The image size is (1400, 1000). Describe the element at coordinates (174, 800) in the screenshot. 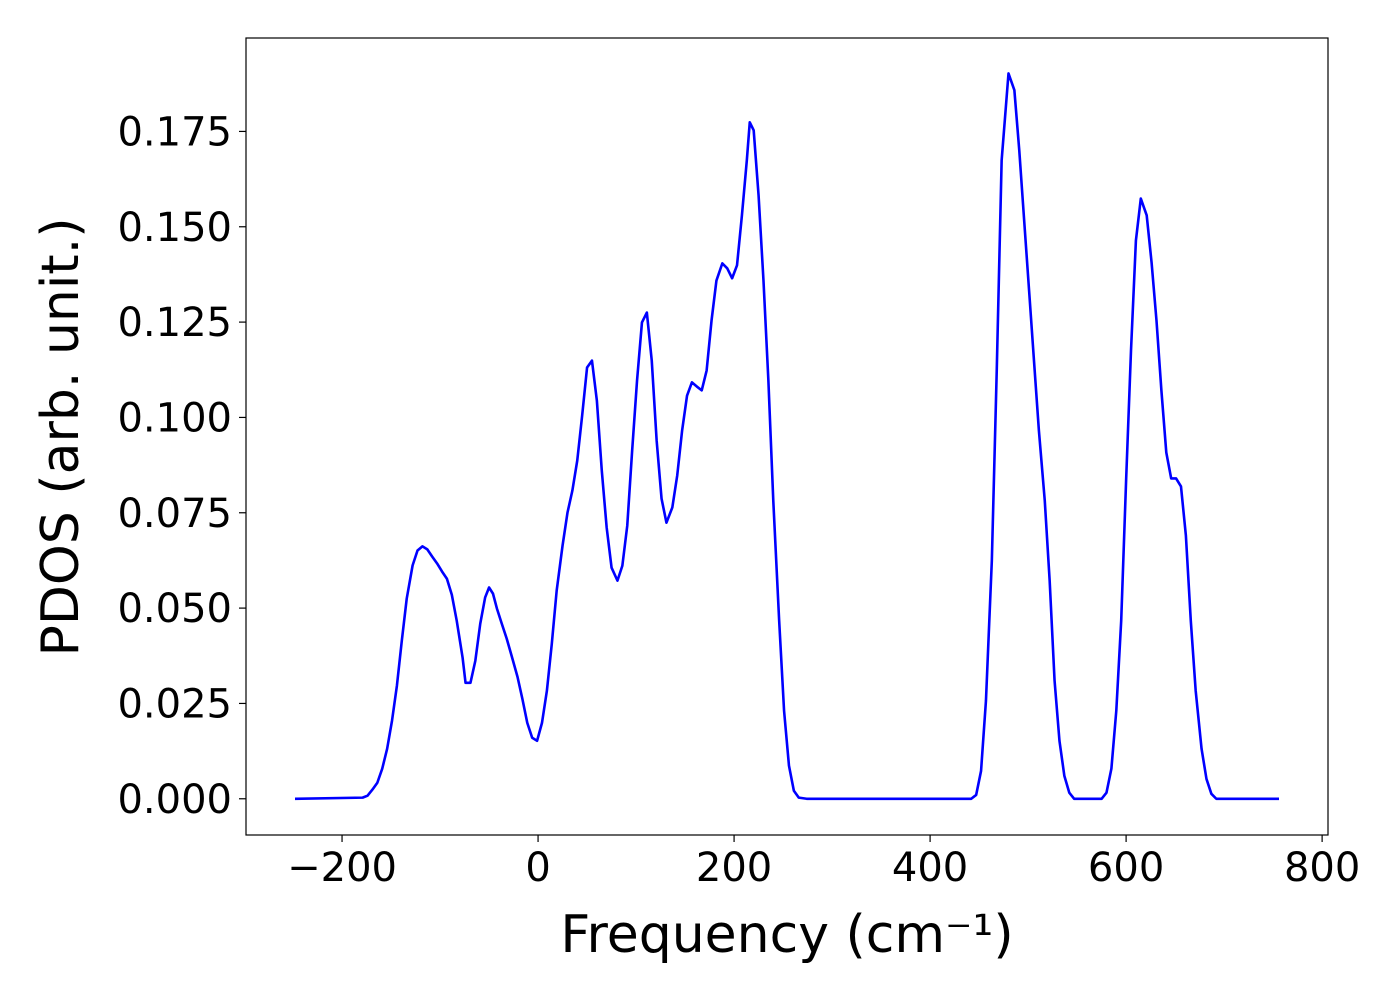

I see `y-tick-label: 0.000` at that location.